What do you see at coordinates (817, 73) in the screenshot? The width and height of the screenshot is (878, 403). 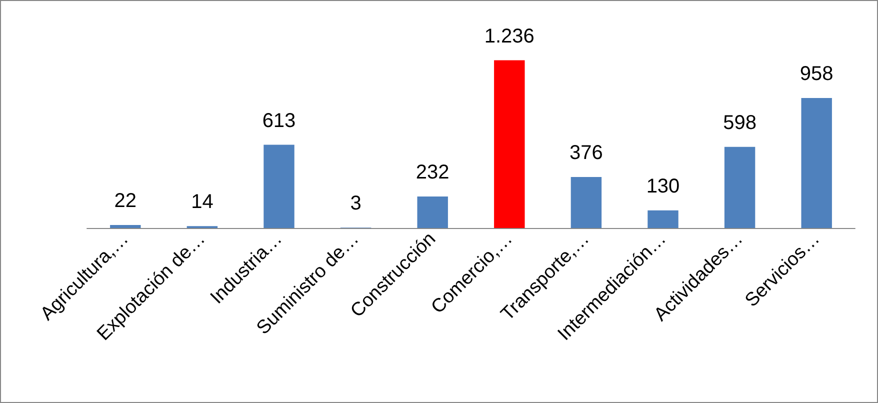 I see `data-label: 958` at bounding box center [817, 73].